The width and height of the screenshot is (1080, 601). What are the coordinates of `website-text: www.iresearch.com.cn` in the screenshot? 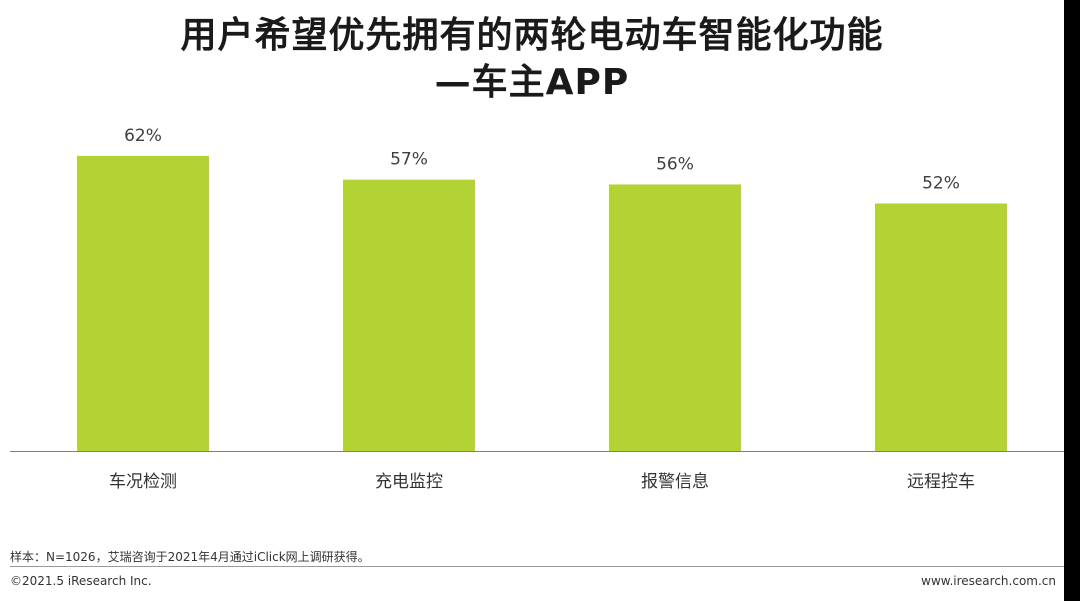 It's located at (988, 581).